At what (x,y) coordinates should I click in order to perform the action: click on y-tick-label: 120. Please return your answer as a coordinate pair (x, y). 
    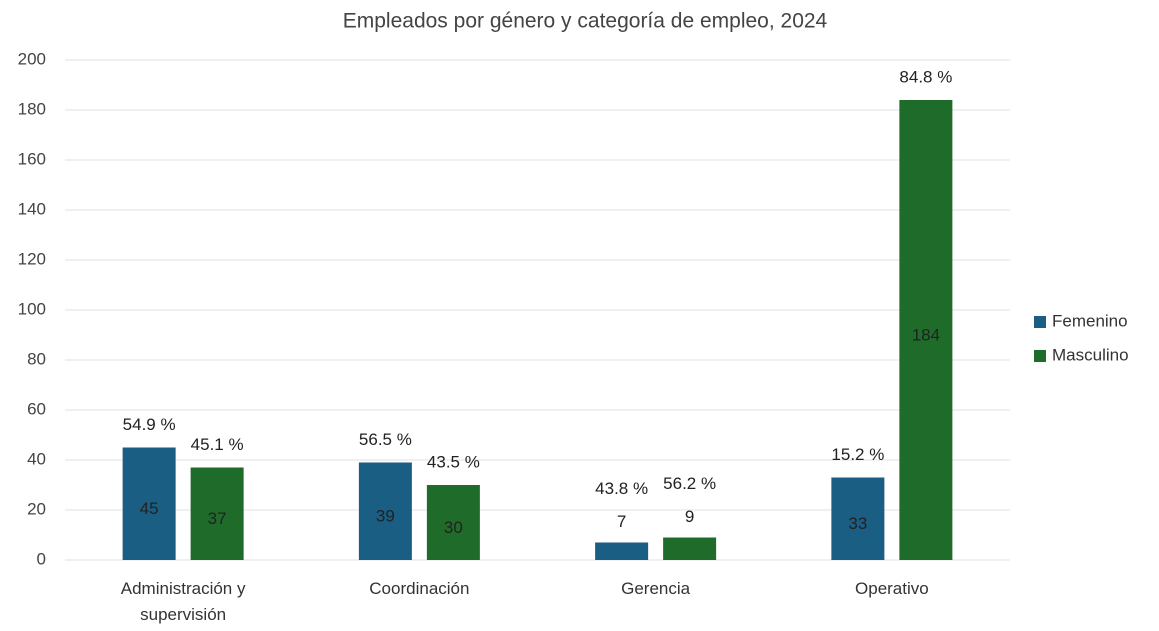
    Looking at the image, I should click on (32, 258).